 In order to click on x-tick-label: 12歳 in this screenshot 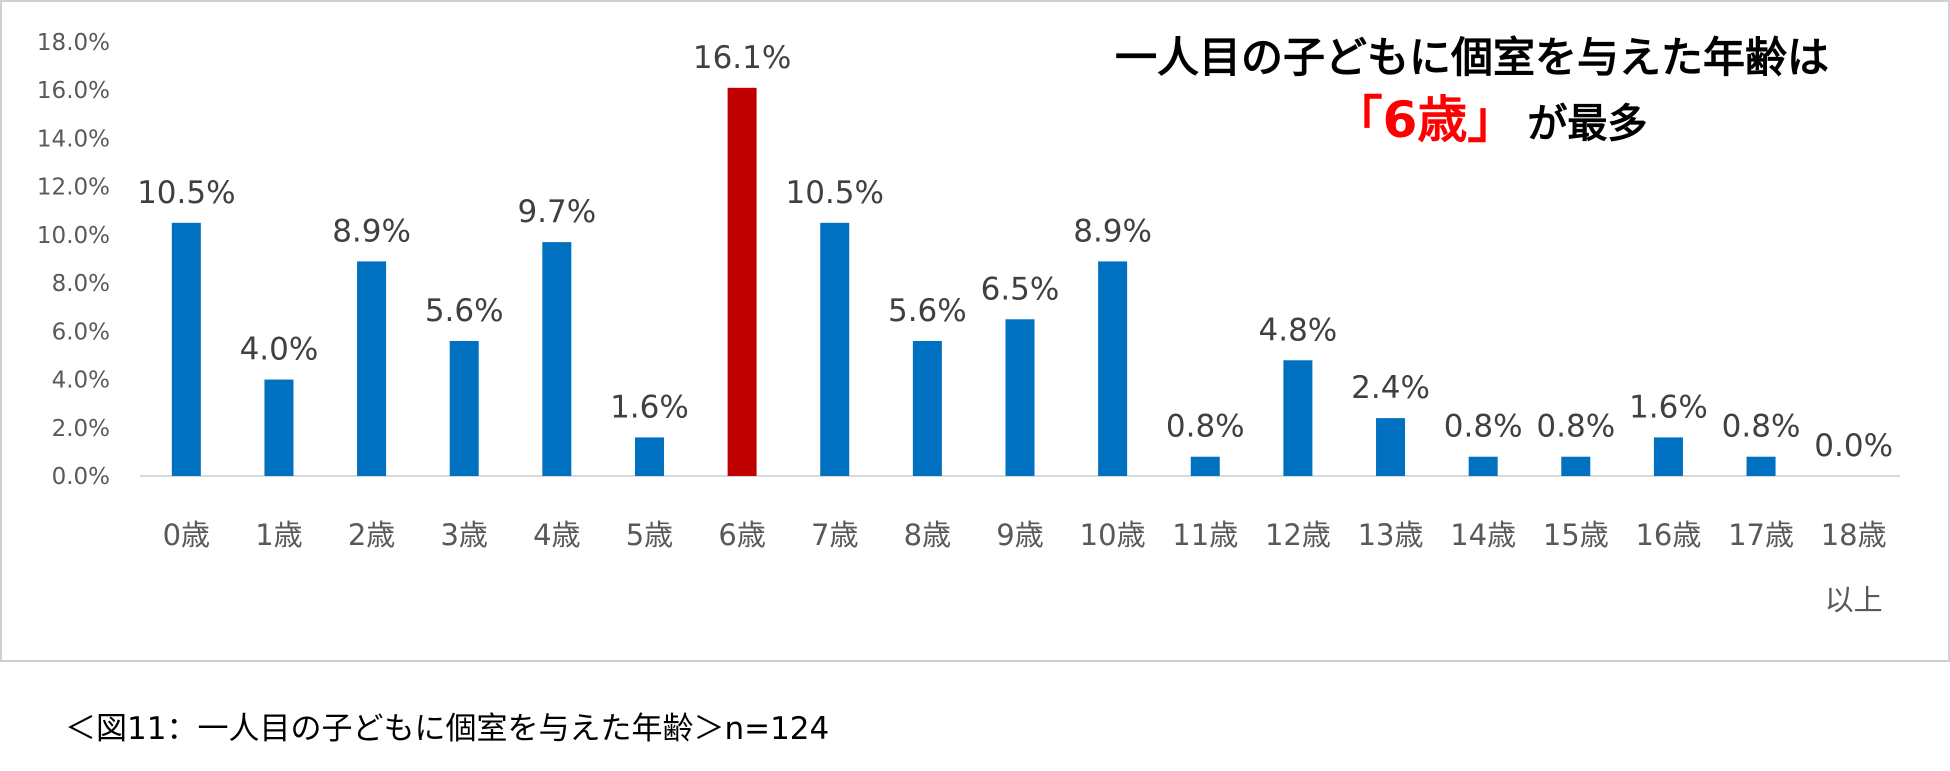, I will do `click(1298, 535)`.